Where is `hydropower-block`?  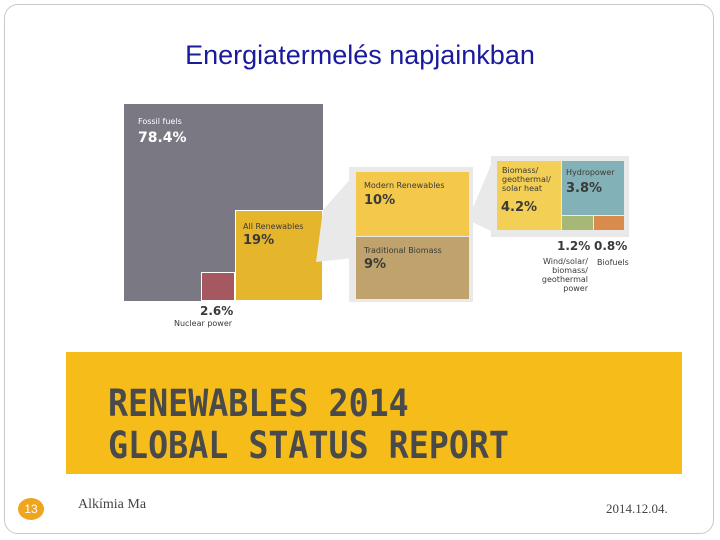 hydropower-block is located at coordinates (593, 188).